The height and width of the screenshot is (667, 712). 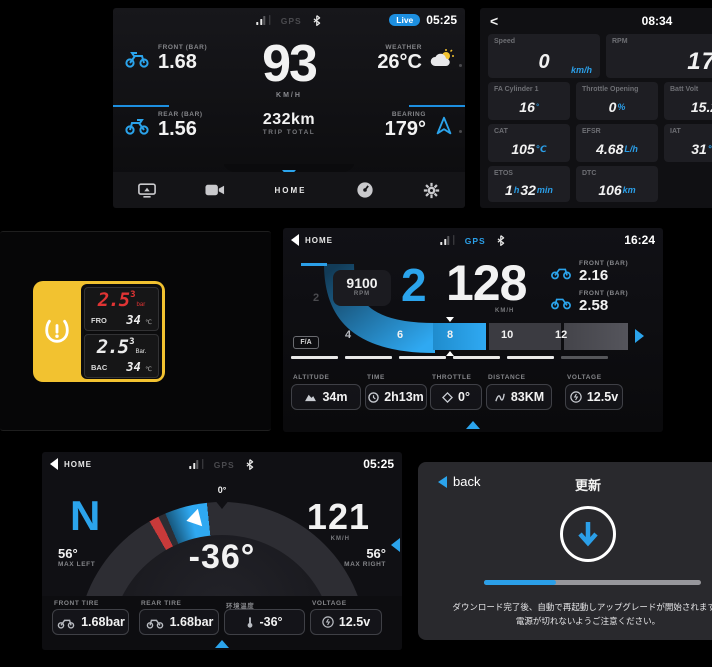 What do you see at coordinates (85, 515) in the screenshot?
I see `cardinal-direction: N` at bounding box center [85, 515].